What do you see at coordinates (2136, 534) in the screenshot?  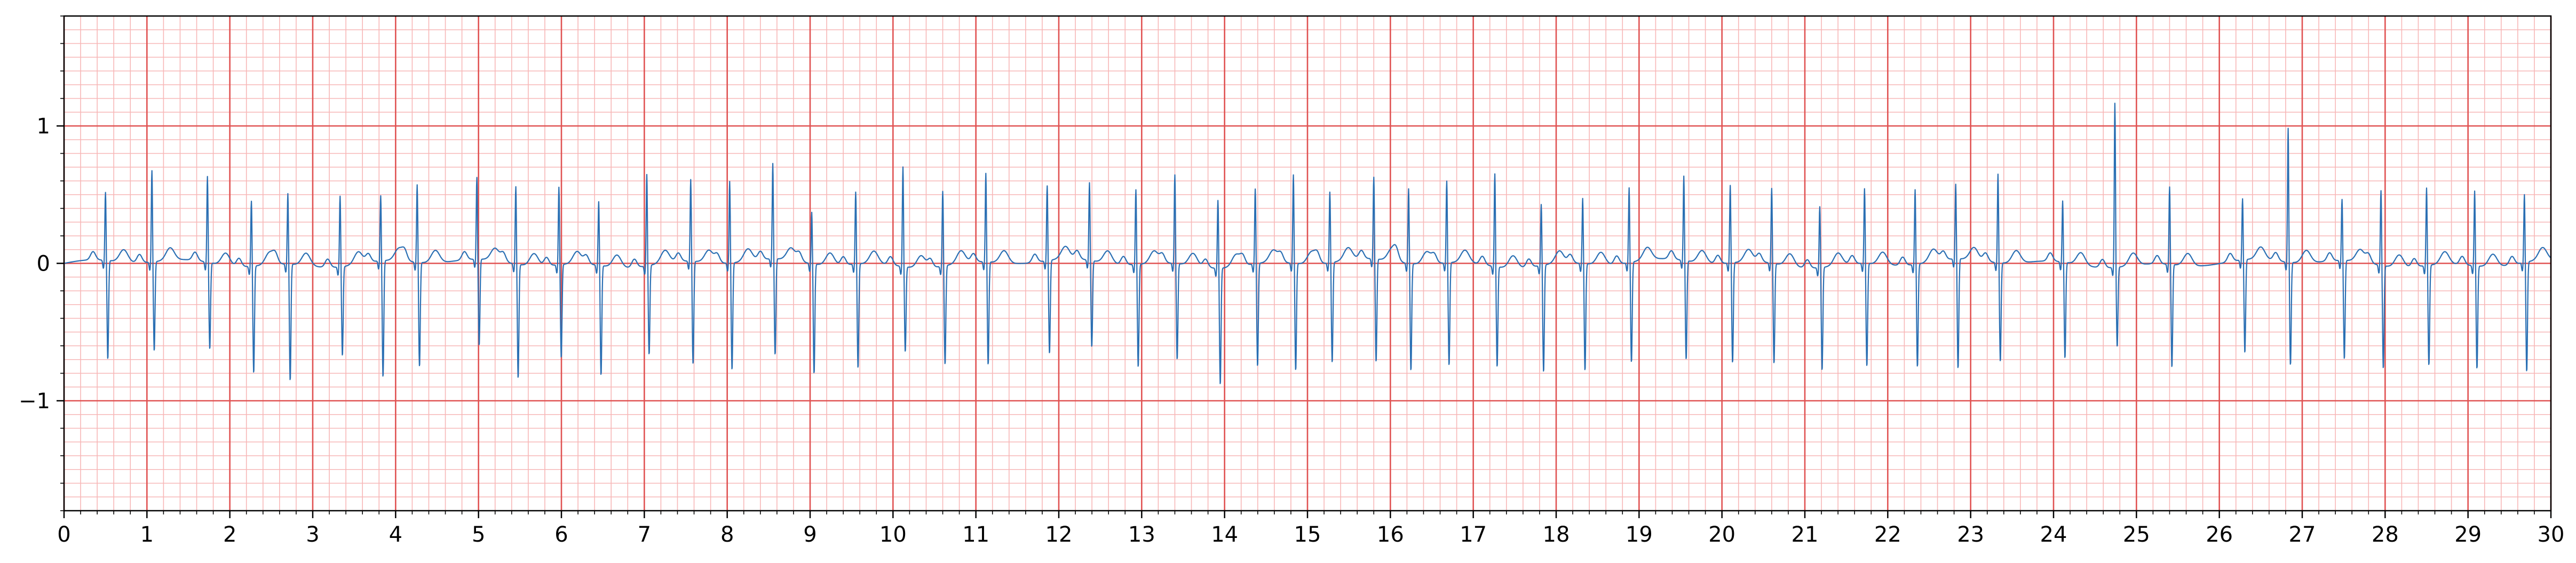 I see `x-tick-label: 25` at bounding box center [2136, 534].